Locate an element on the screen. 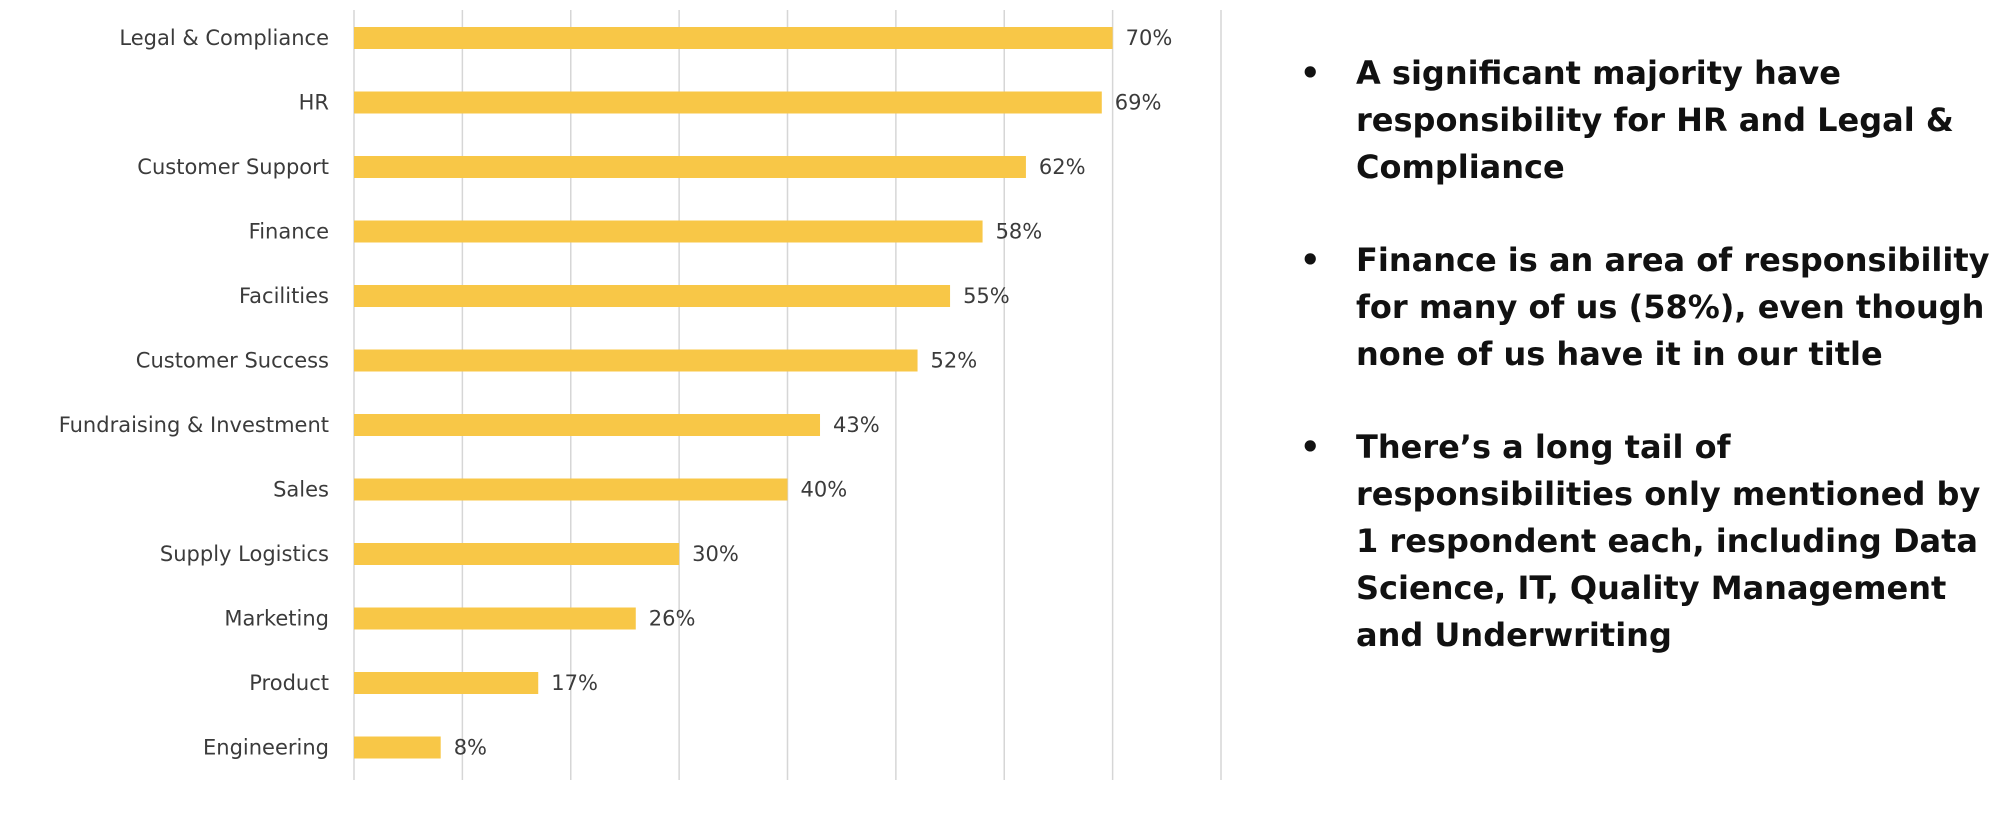  category-label: Sales is located at coordinates (301, 490).